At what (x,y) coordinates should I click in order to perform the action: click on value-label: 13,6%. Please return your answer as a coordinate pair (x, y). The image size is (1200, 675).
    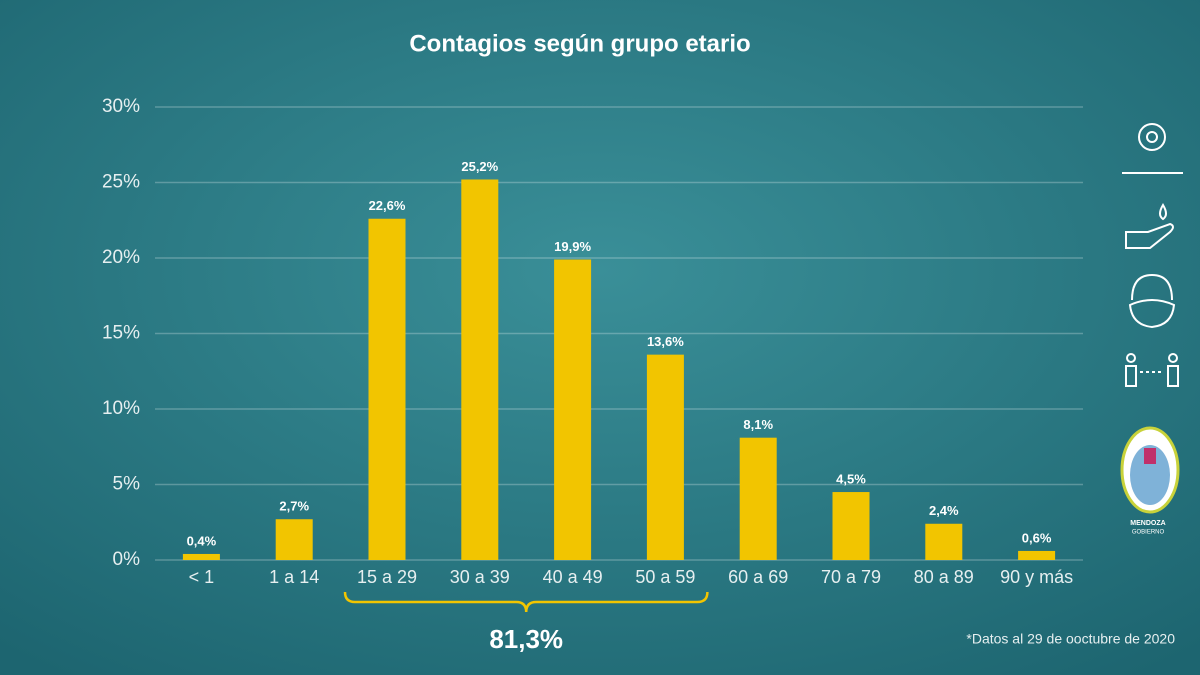
    Looking at the image, I should click on (665, 341).